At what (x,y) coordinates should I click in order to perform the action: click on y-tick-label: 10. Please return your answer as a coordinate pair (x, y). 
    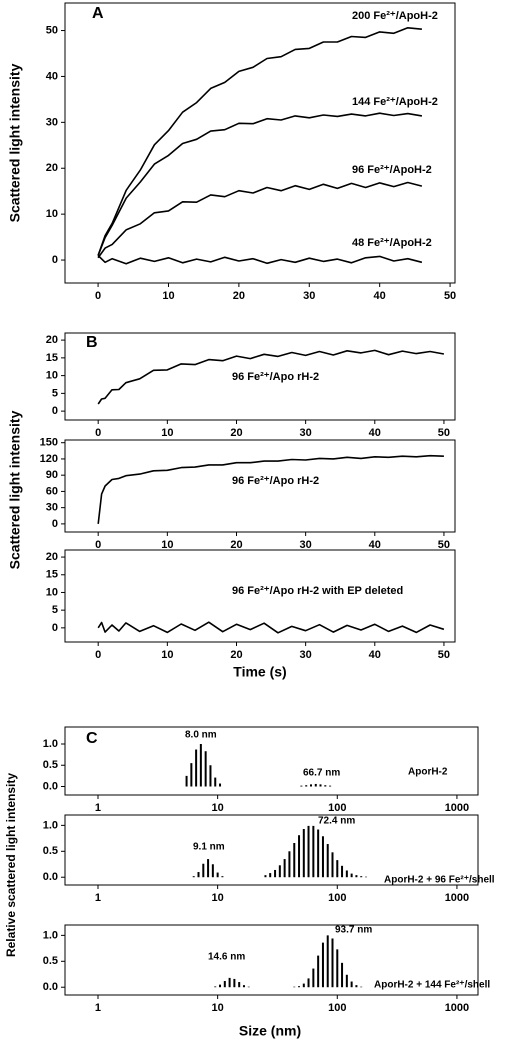
    Looking at the image, I should click on (52, 592).